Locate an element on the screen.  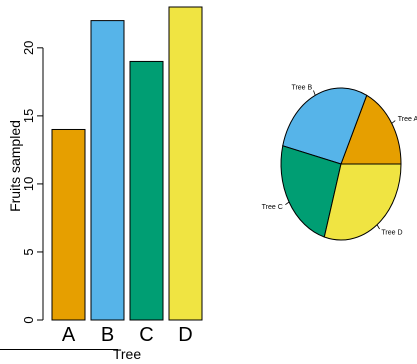
y-tick-label: 20 is located at coordinates (28, 48).